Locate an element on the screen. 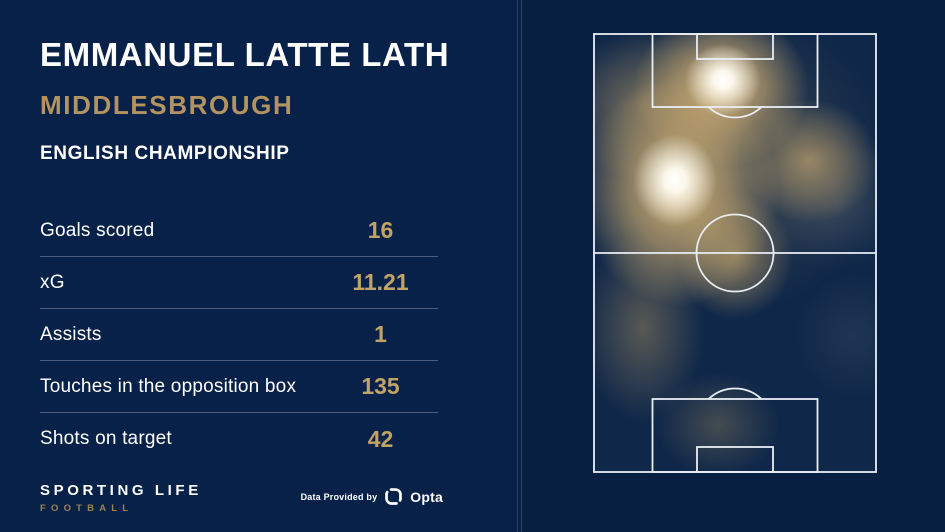 Image resolution: width=945 pixels, height=532 pixels. stat-value: 135 is located at coordinates (380, 386).